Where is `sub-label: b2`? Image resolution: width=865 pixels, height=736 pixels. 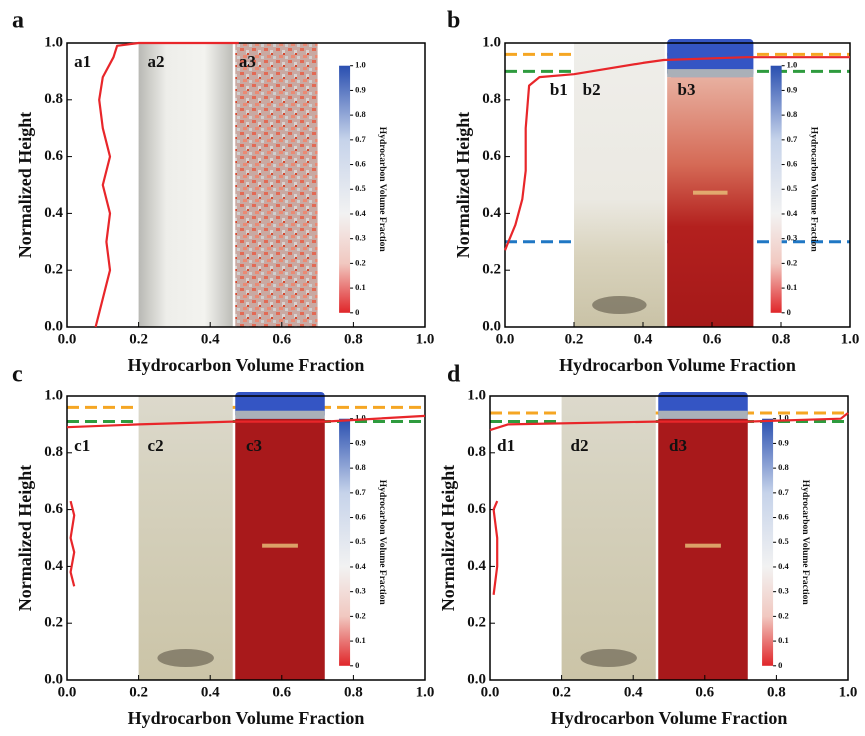
sub-label: b2 is located at coordinates (592, 89).